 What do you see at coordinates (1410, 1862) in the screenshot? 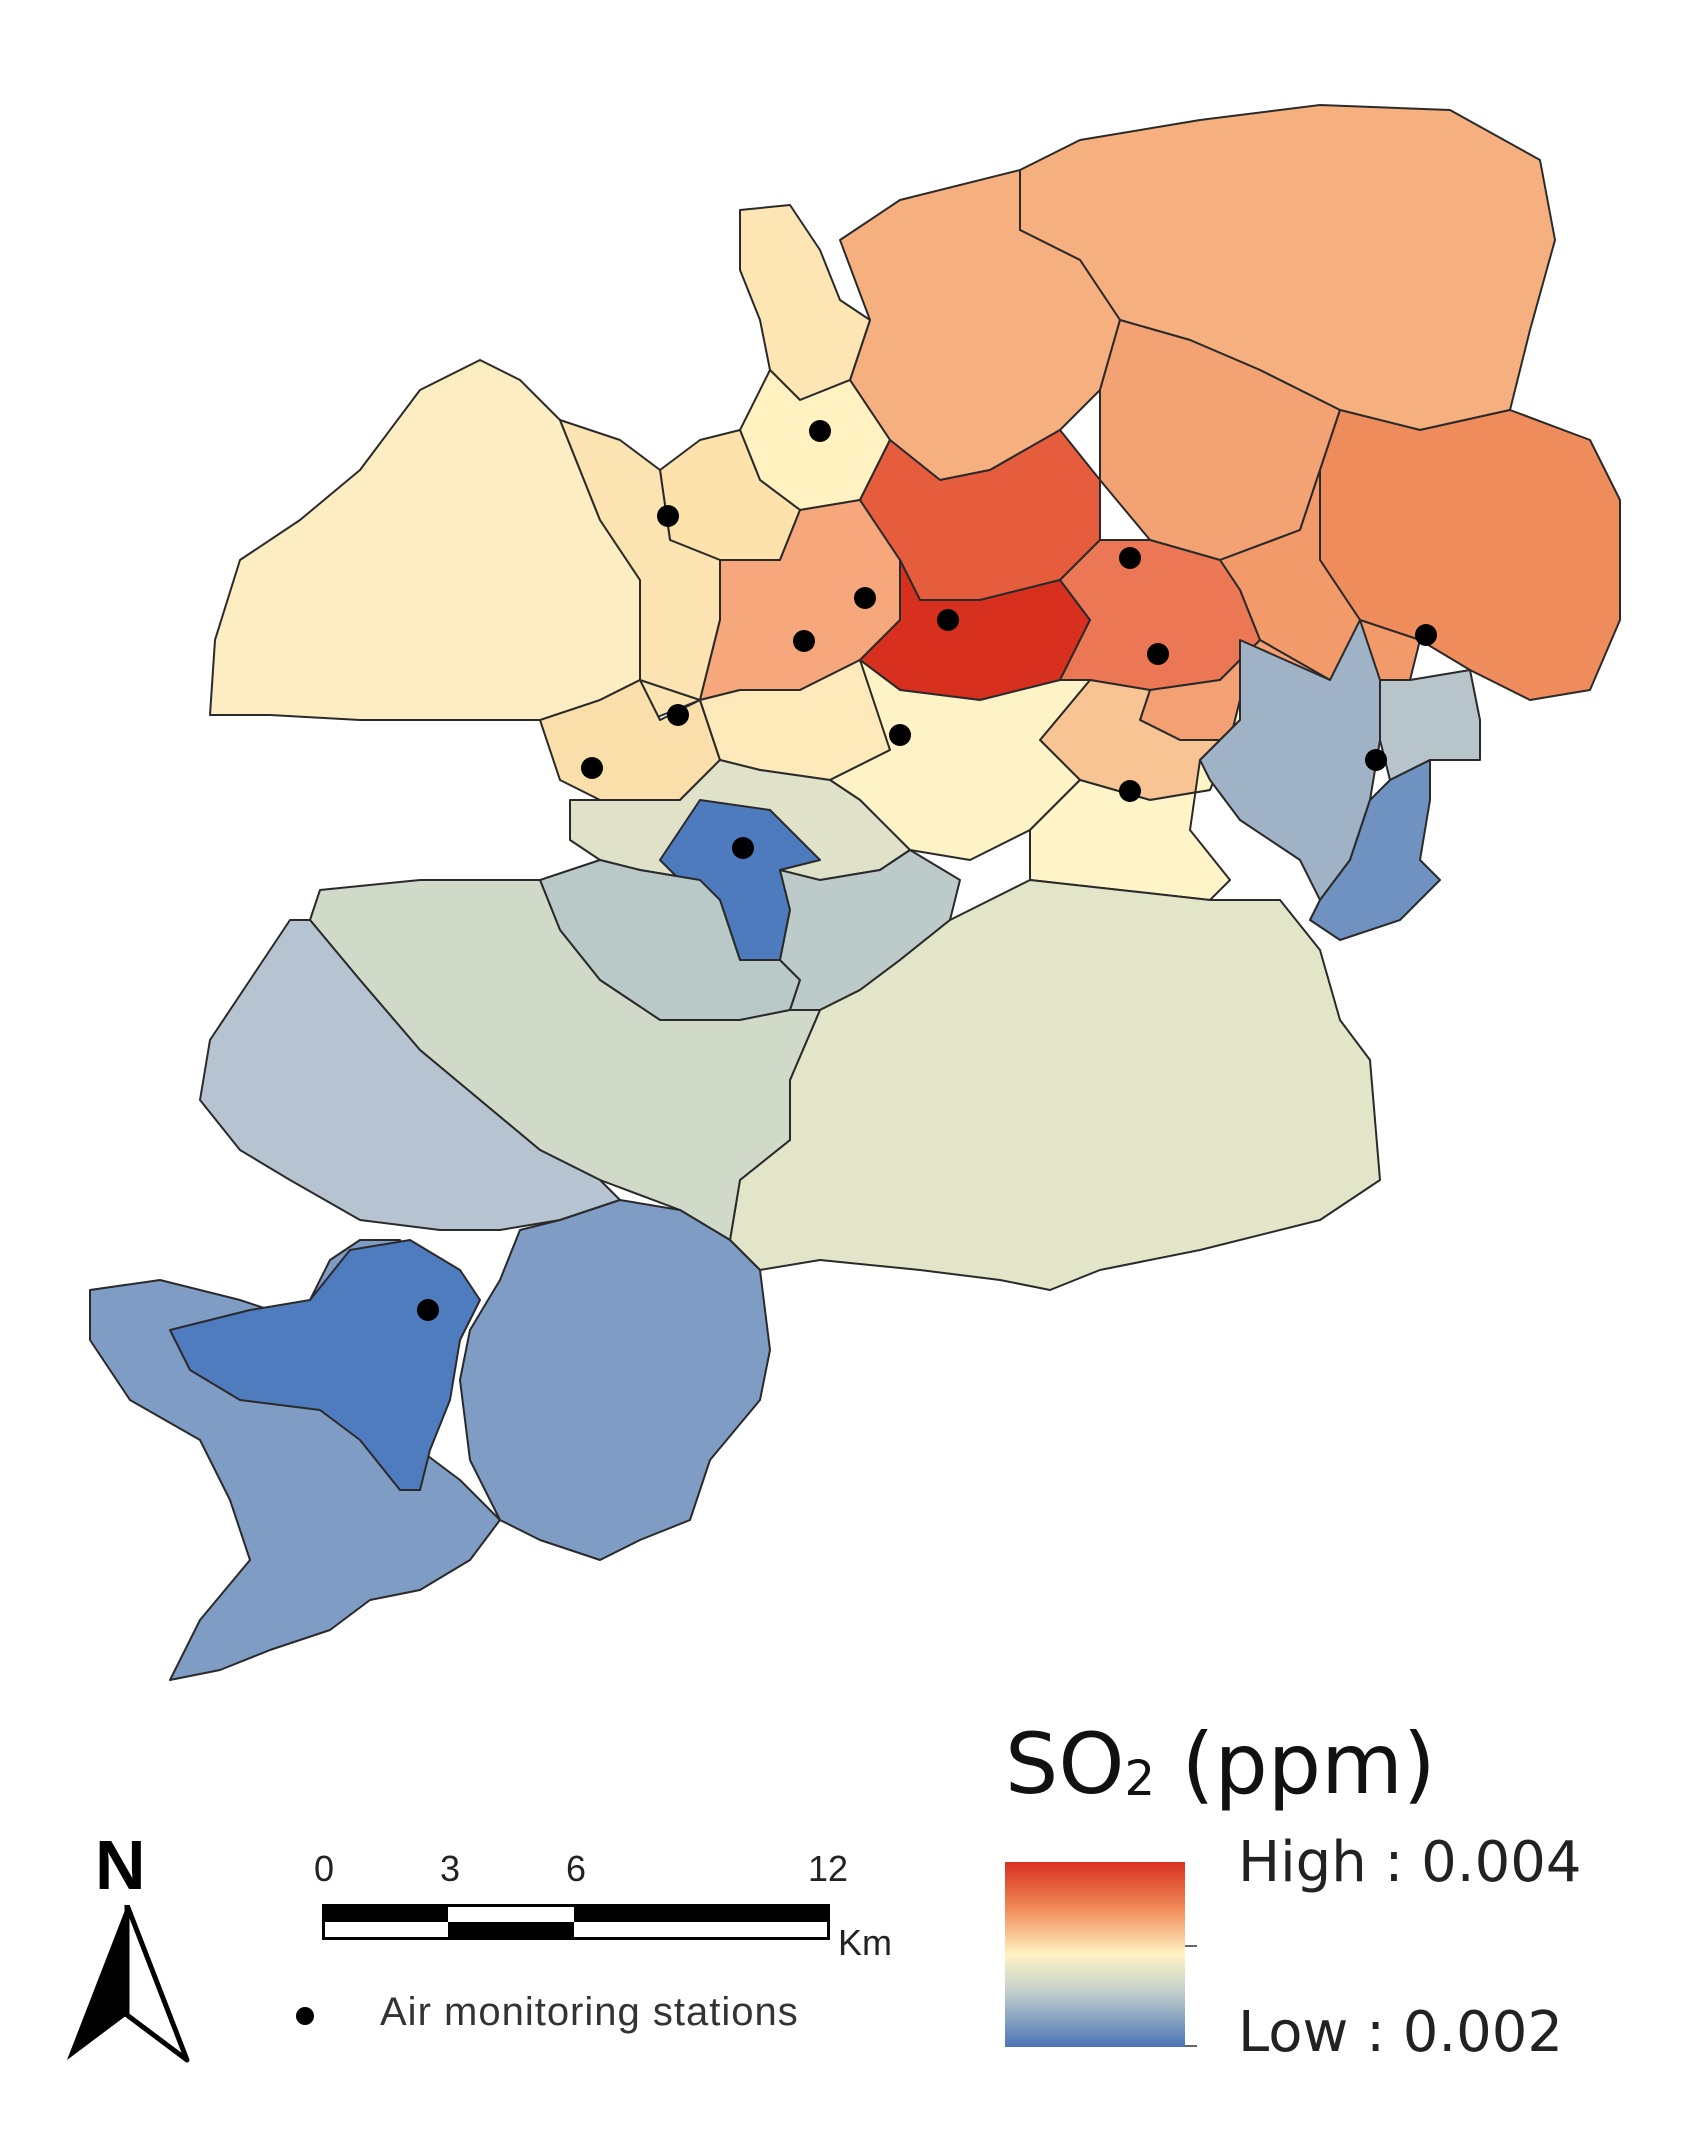
I see `legend-high-label: High : 0.004` at bounding box center [1410, 1862].